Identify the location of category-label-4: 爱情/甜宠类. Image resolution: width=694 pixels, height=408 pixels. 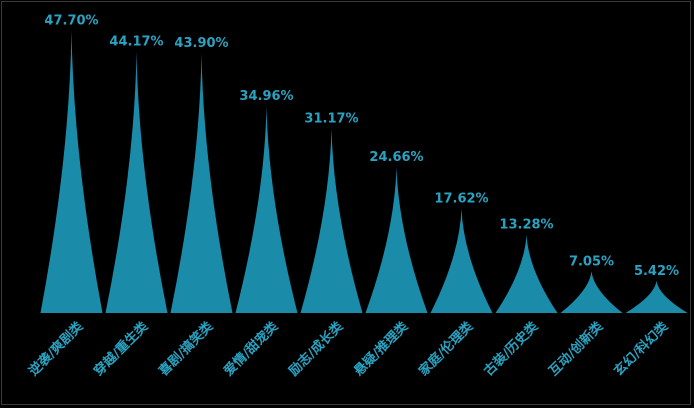
(251, 348).